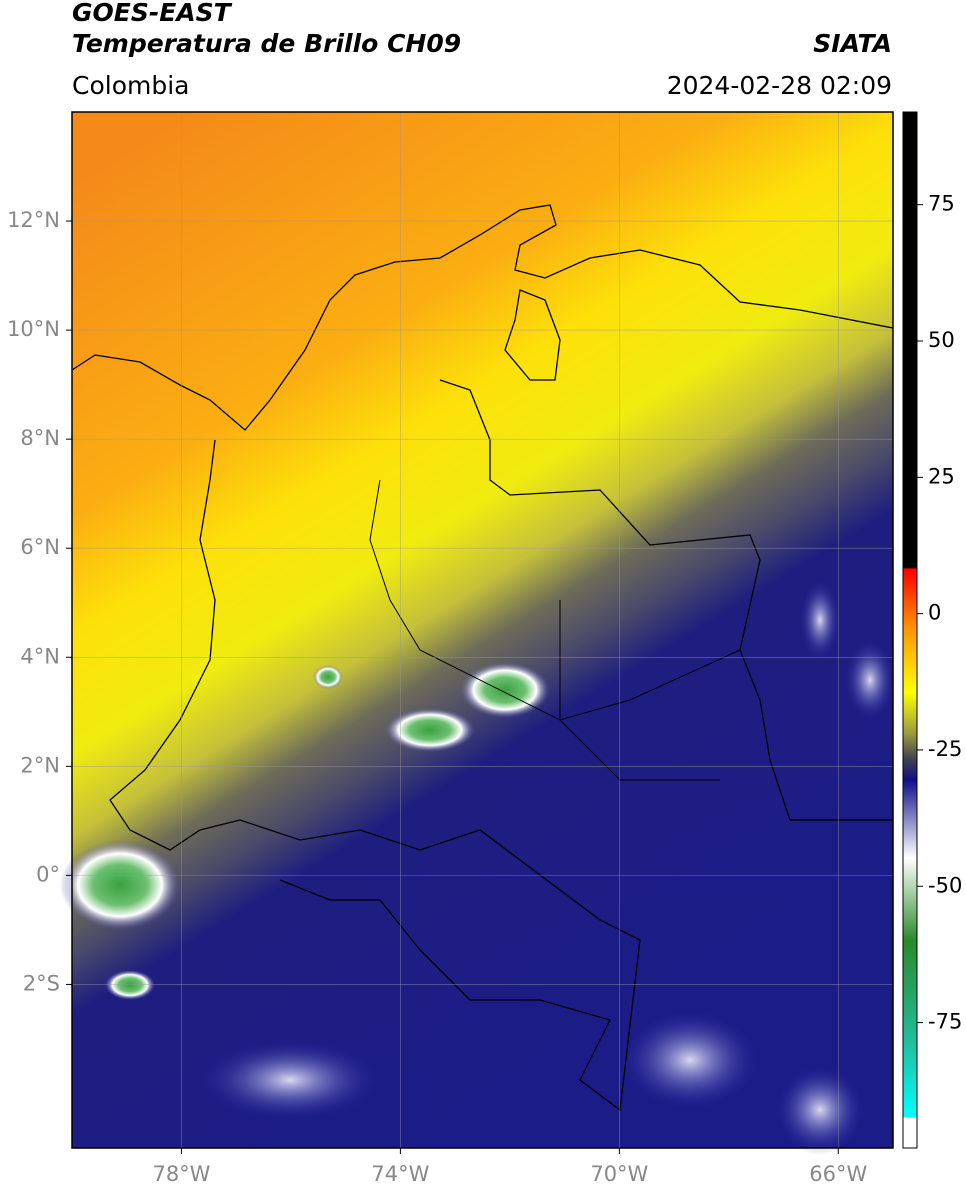 The height and width of the screenshot is (1194, 966). Describe the element at coordinates (910, 630) in the screenshot. I see `colorbar` at that location.